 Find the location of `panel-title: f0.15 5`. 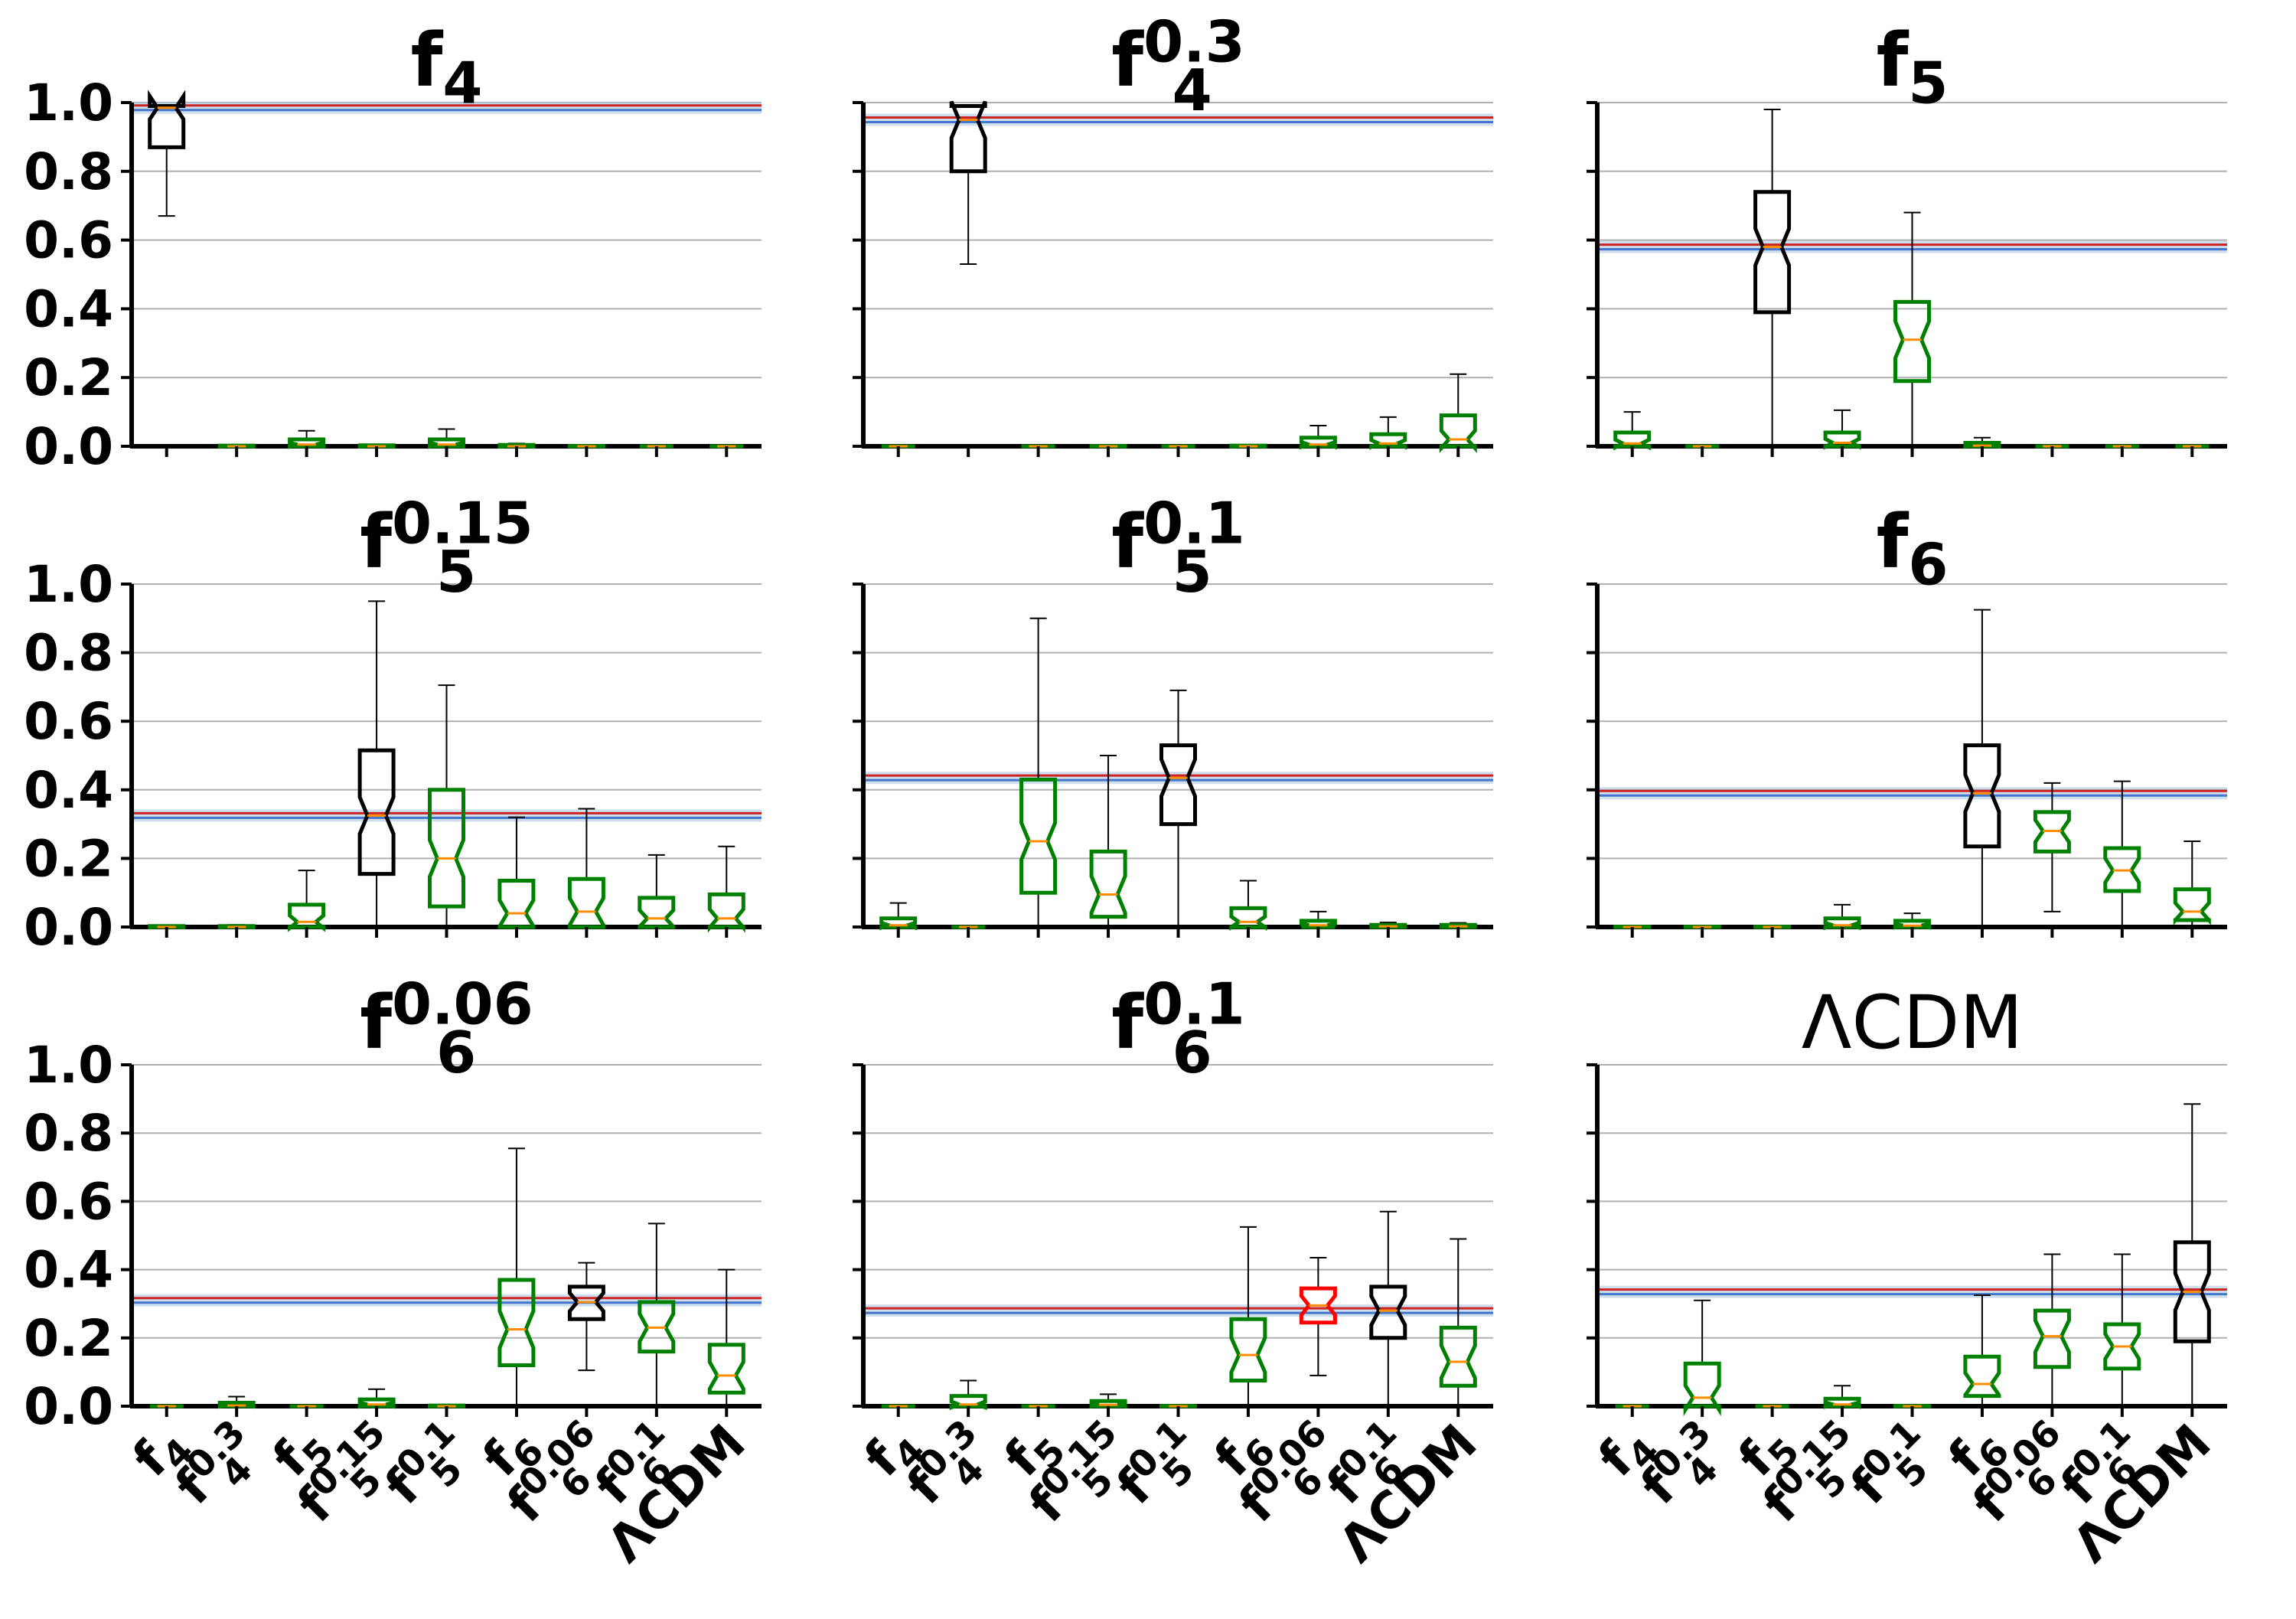

panel-title: f0.15 5 is located at coordinates (446, 548).